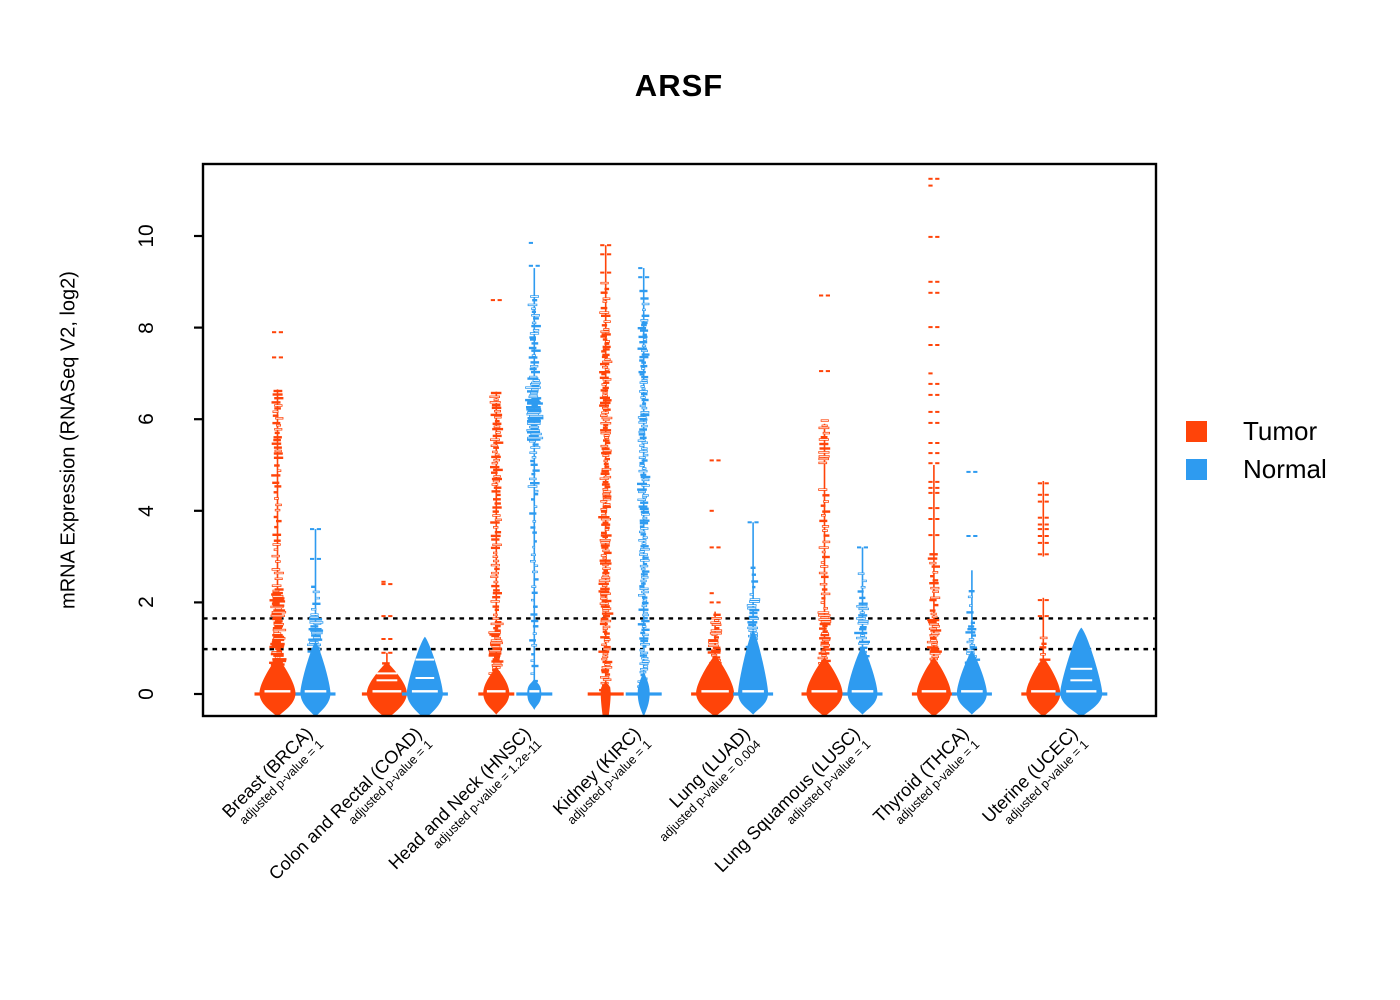  What do you see at coordinates (1064, 598) in the screenshot?
I see `group-uterine-ucec-` at bounding box center [1064, 598].